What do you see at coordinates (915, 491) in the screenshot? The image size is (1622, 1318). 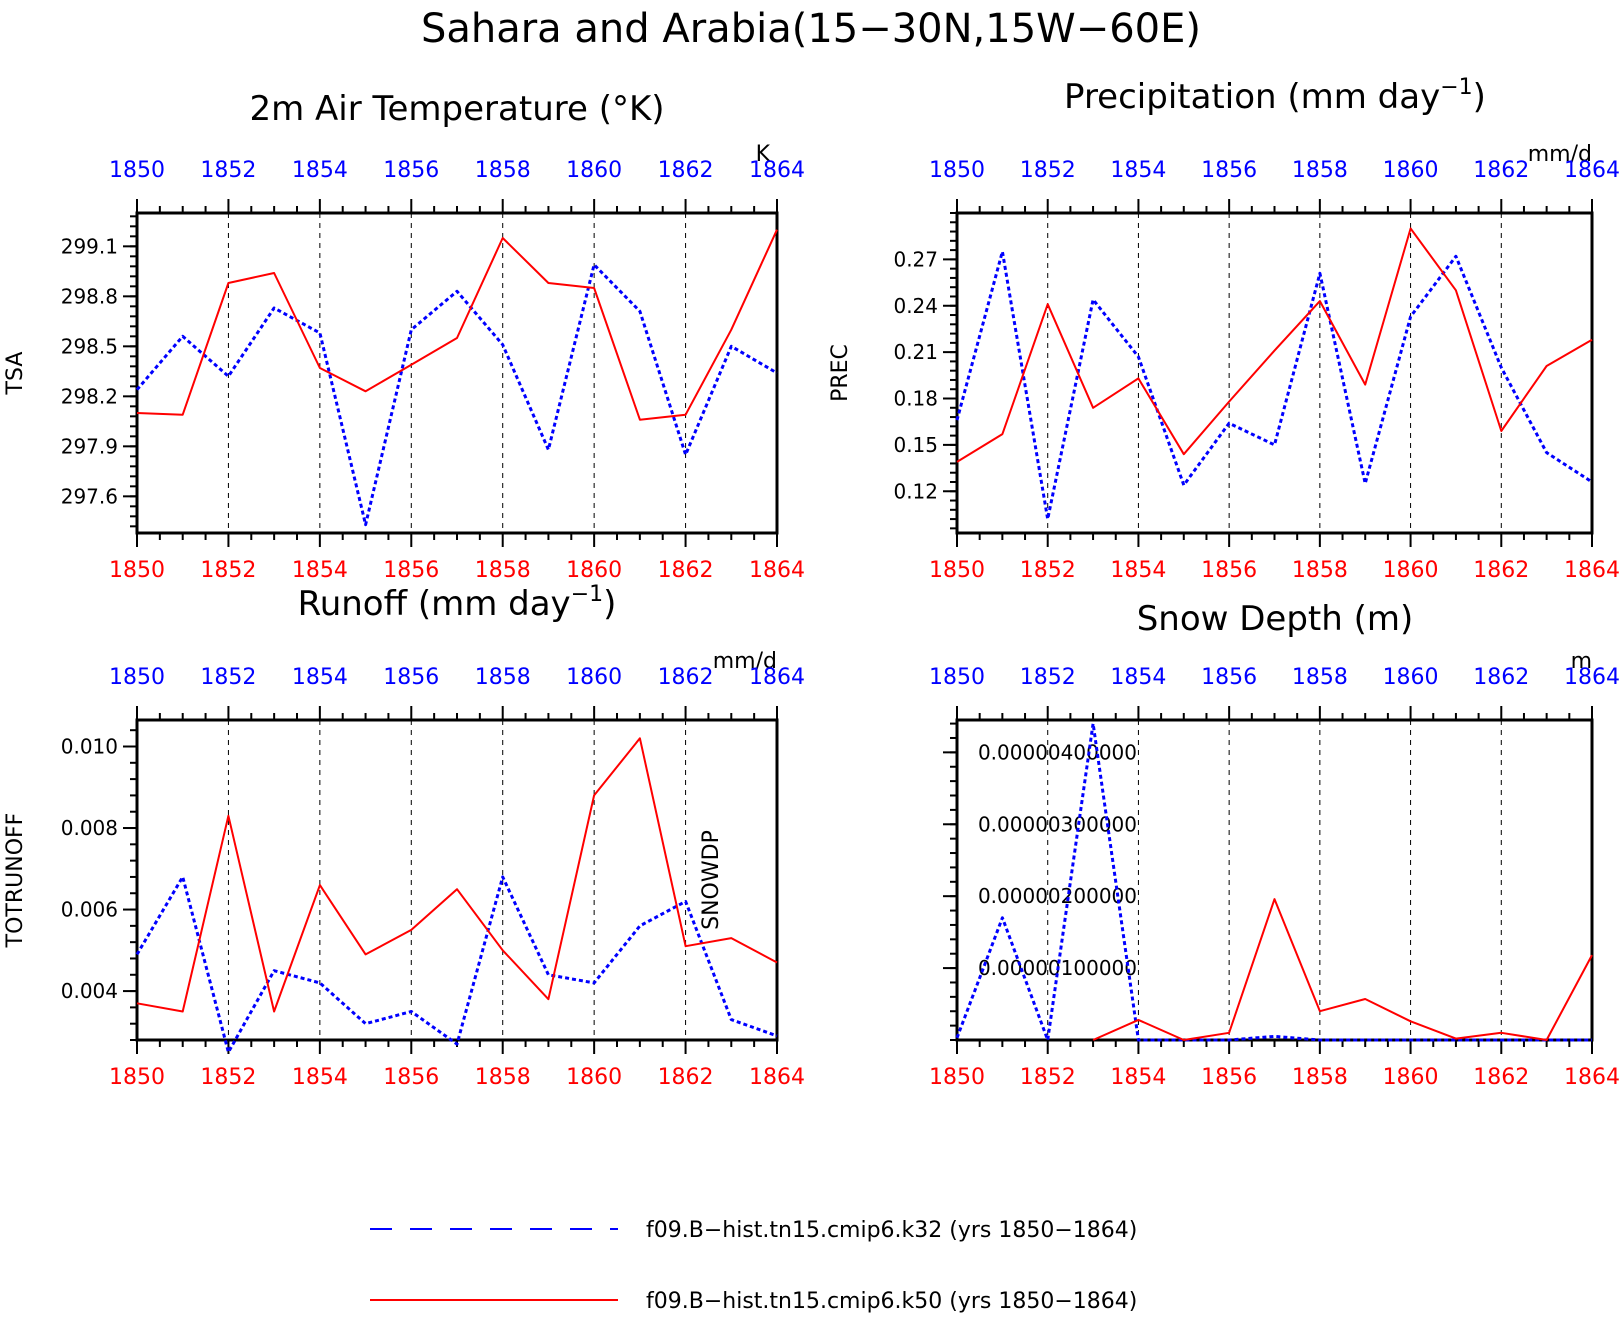 I see `y-tick-label: 0.12` at bounding box center [915, 491].